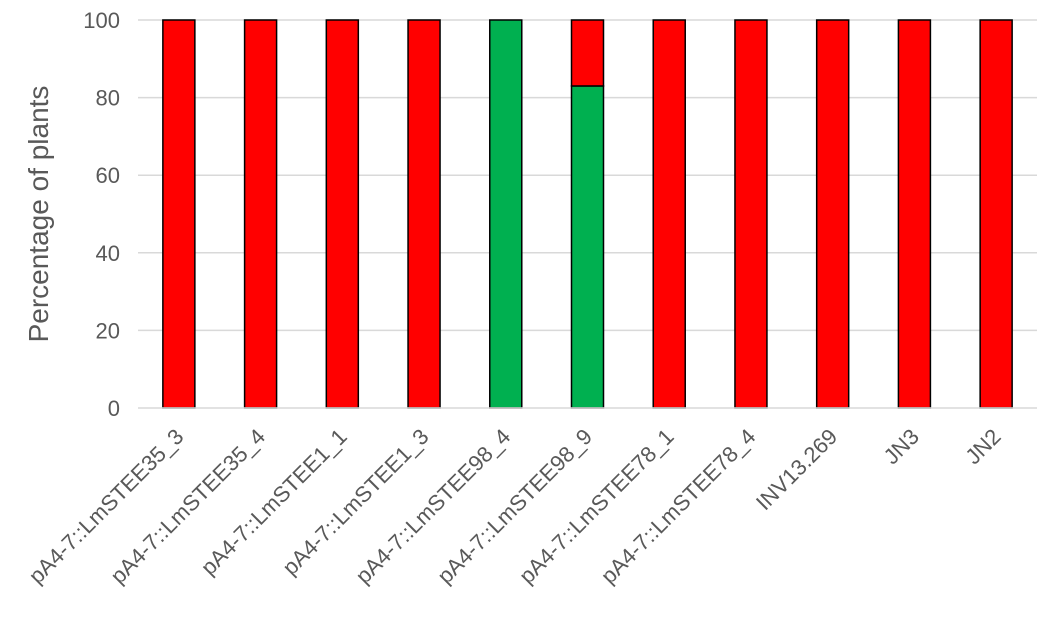 This screenshot has width=1039, height=626. What do you see at coordinates (596, 506) in the screenshot?
I see `x-tick-label: pA4-7::LmSTEE78_1` at bounding box center [596, 506].